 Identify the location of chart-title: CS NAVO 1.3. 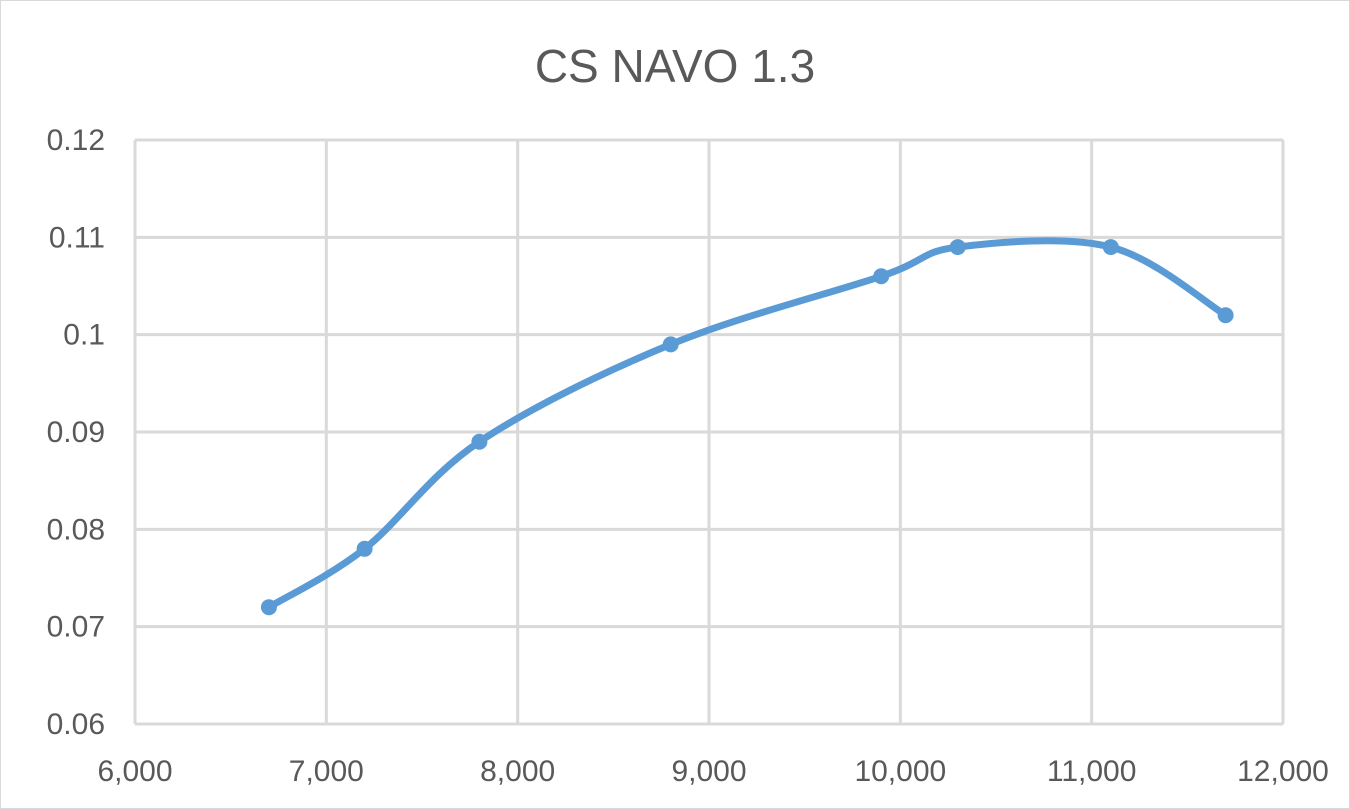
(675, 66).